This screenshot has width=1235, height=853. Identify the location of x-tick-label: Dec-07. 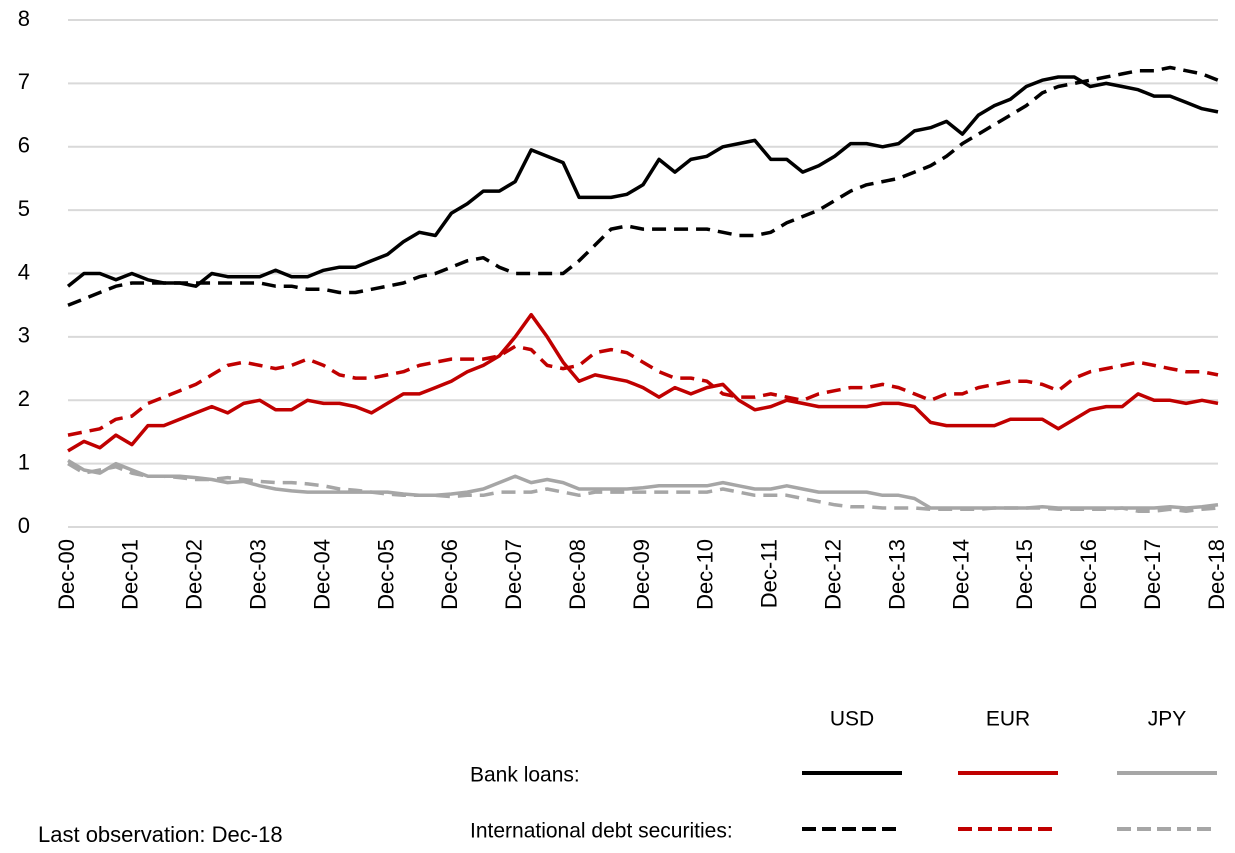
(513, 574).